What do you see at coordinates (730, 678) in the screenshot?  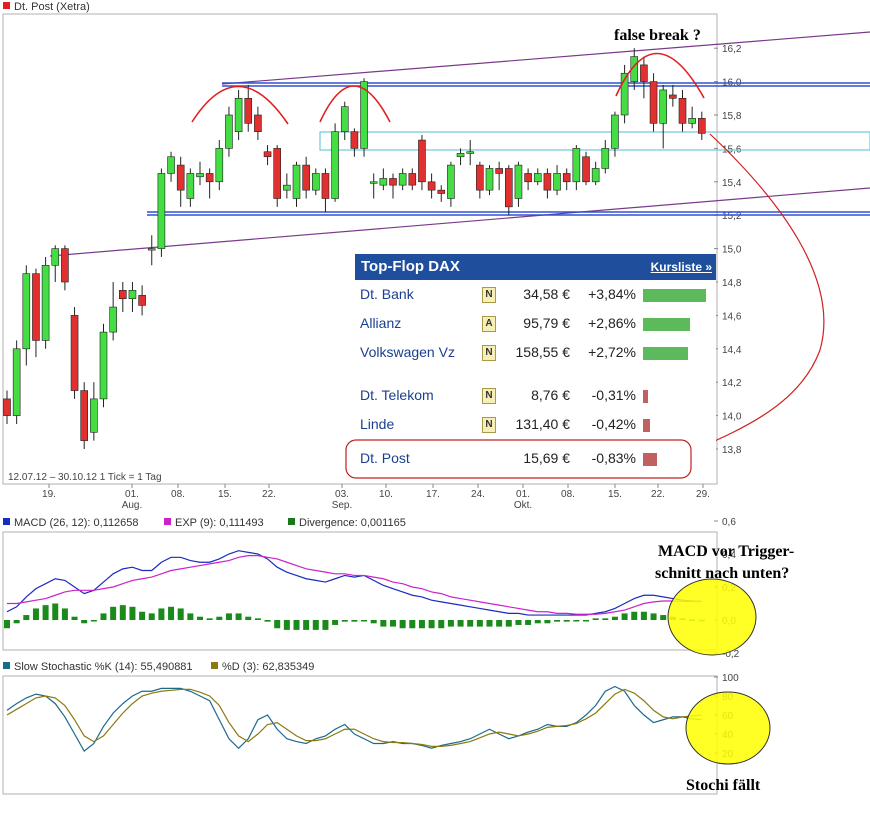 I see `stoch-y-tick-label: 100` at bounding box center [730, 678].